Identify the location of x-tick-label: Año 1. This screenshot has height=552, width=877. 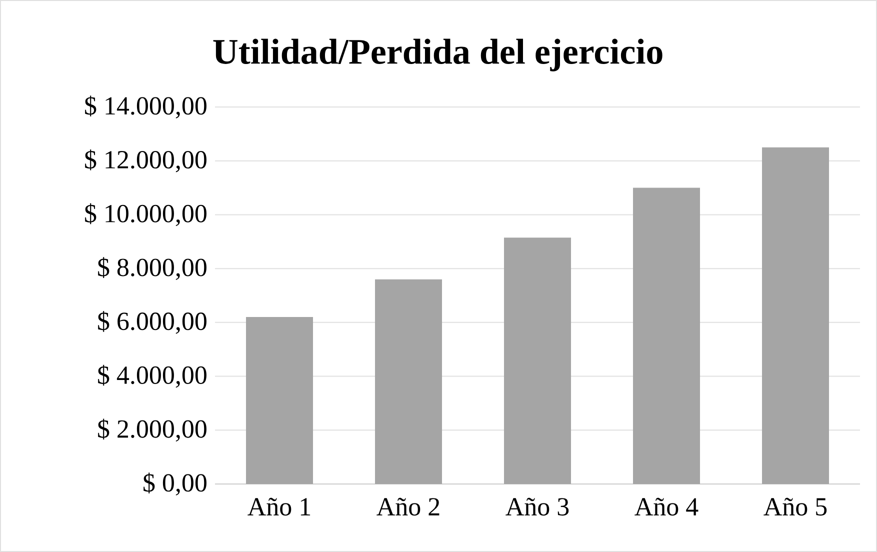
(279, 507).